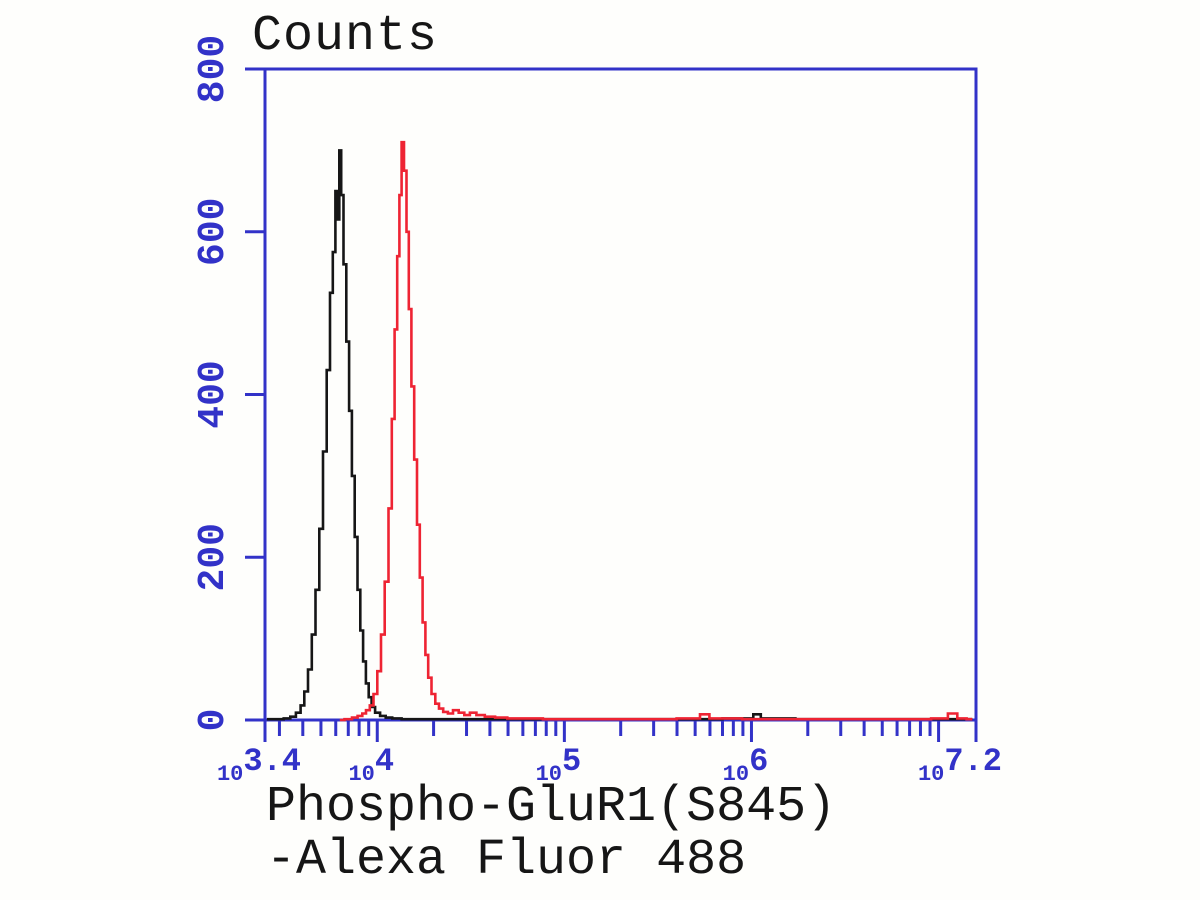 This screenshot has height=900, width=1200. I want to click on x-axis-label-line1: Phospho-GluR1(S845), so click(551, 807).